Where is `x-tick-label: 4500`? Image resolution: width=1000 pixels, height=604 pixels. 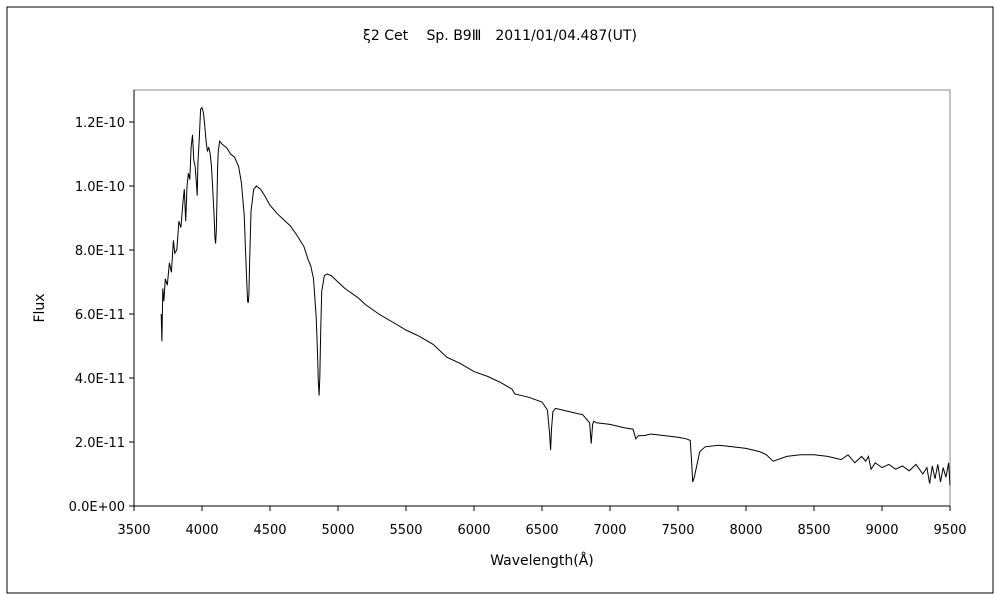 x-tick-label: 4500 is located at coordinates (269, 530).